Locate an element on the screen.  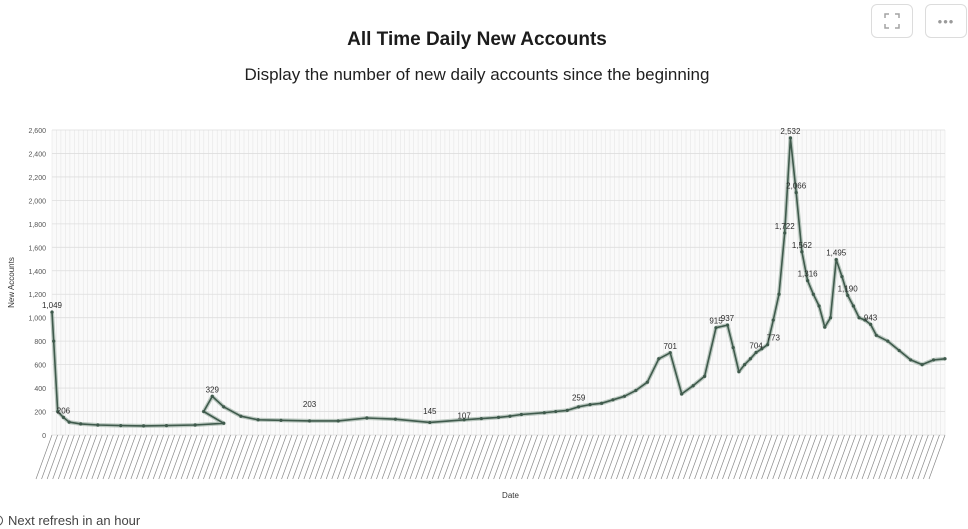
y-axis-title: New Accounts is located at coordinates (11, 282).